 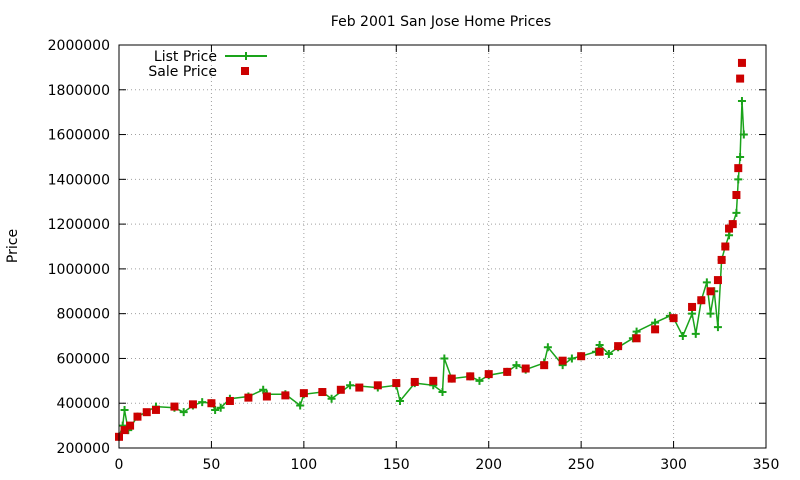 What do you see at coordinates (182, 72) in the screenshot?
I see `legend-label-sale-price: Sale Price` at bounding box center [182, 72].